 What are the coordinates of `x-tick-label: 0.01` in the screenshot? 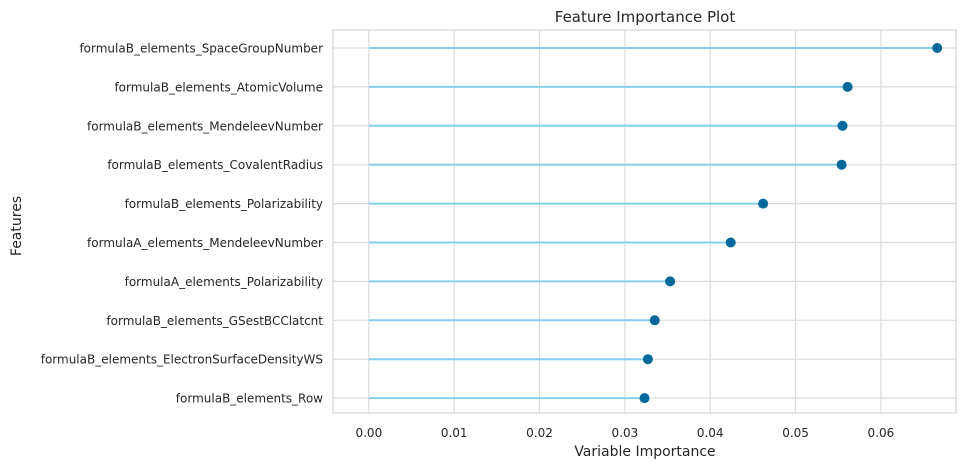 It's located at (454, 433).